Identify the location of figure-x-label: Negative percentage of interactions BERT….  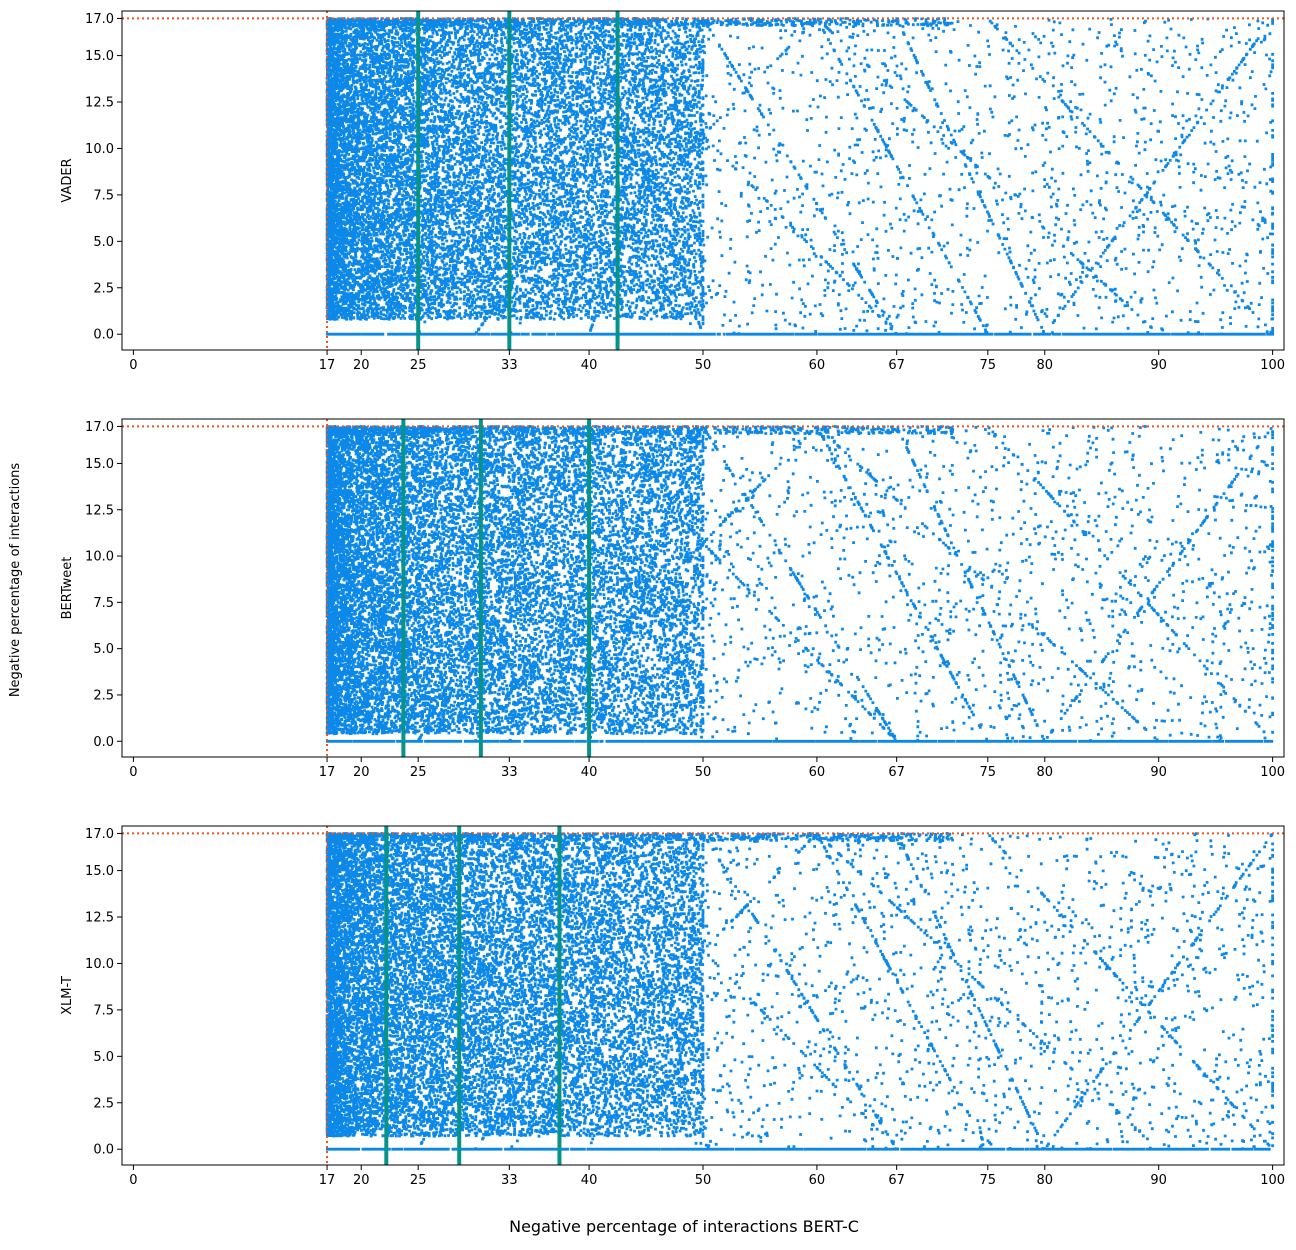
(684, 1226).